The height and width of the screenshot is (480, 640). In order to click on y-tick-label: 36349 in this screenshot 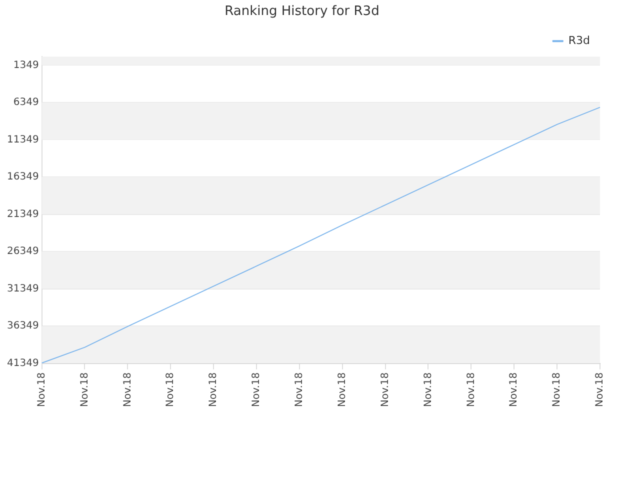, I will do `click(23, 326)`.